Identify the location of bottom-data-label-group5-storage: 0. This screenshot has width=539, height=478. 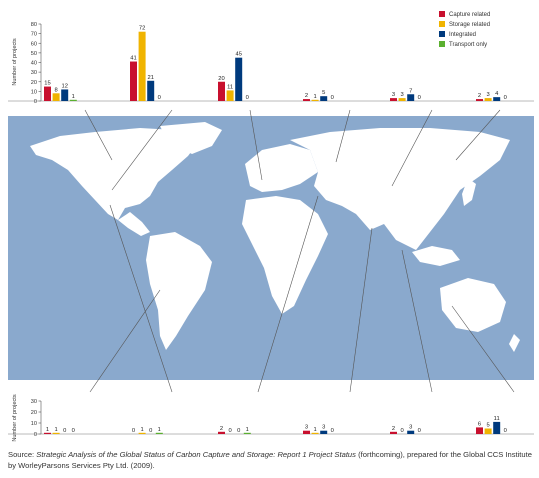
(401, 431).